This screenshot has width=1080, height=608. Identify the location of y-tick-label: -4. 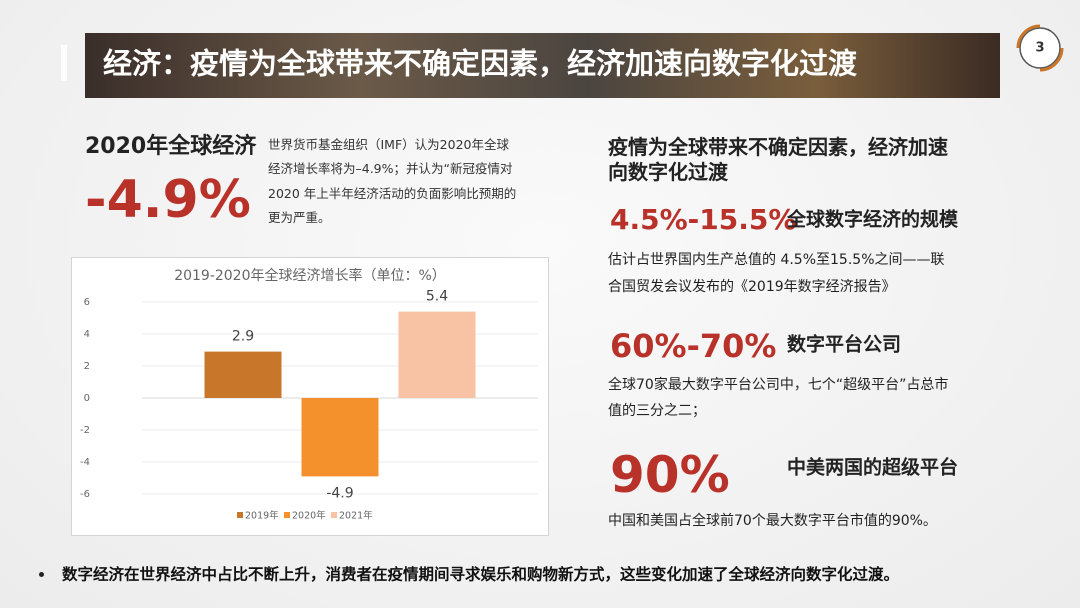
(85, 462).